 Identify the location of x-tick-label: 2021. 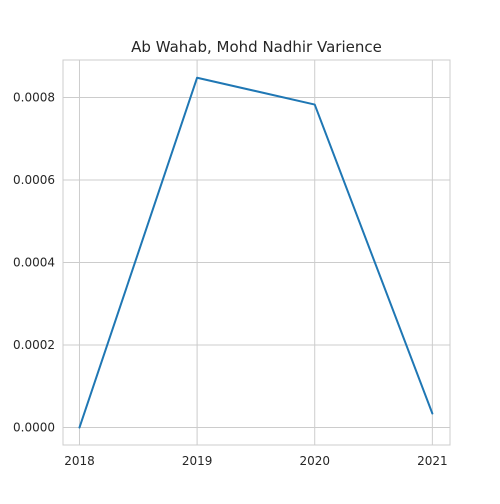
(432, 461).